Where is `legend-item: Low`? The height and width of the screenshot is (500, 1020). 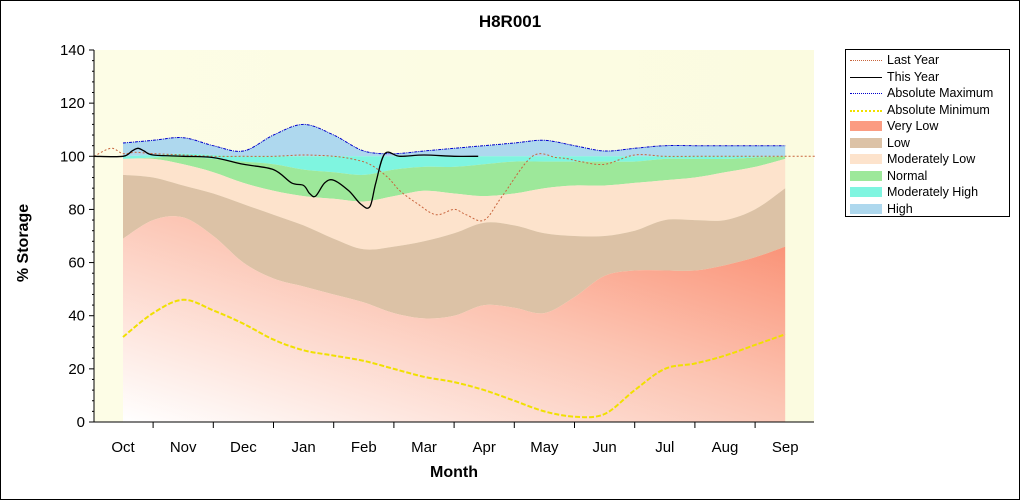 legend-item: Low is located at coordinates (928, 143).